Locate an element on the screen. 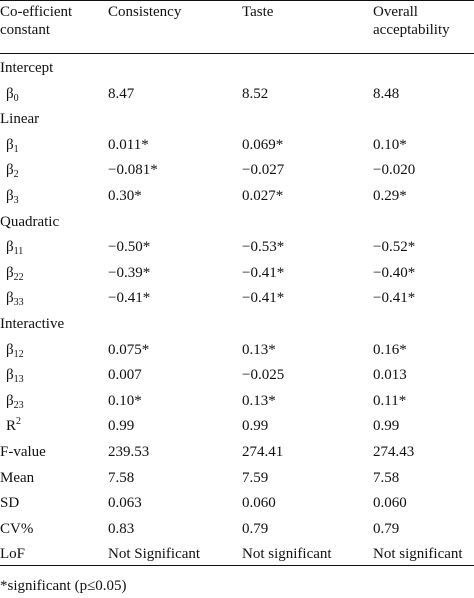  section-label: Intercept is located at coordinates (27, 68).